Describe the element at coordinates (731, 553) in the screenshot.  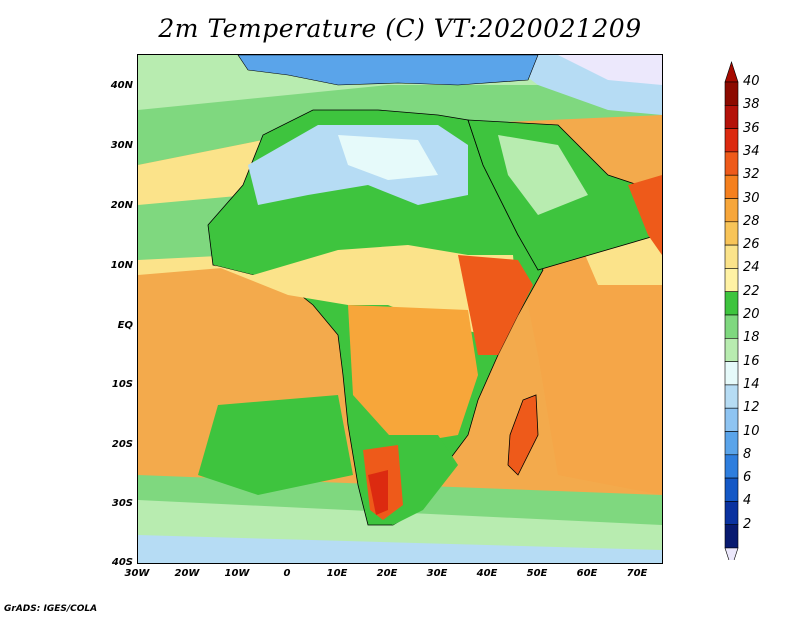
I see `colorbar-bottom-arrow` at that location.